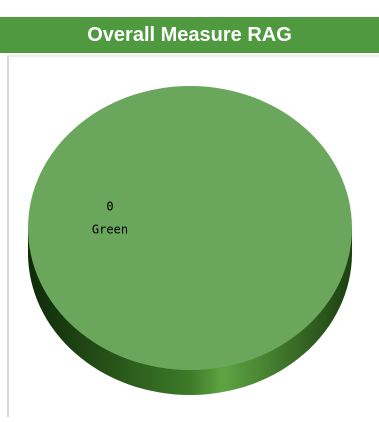  What do you see at coordinates (110, 229) in the screenshot?
I see `category-label: Green` at bounding box center [110, 229].